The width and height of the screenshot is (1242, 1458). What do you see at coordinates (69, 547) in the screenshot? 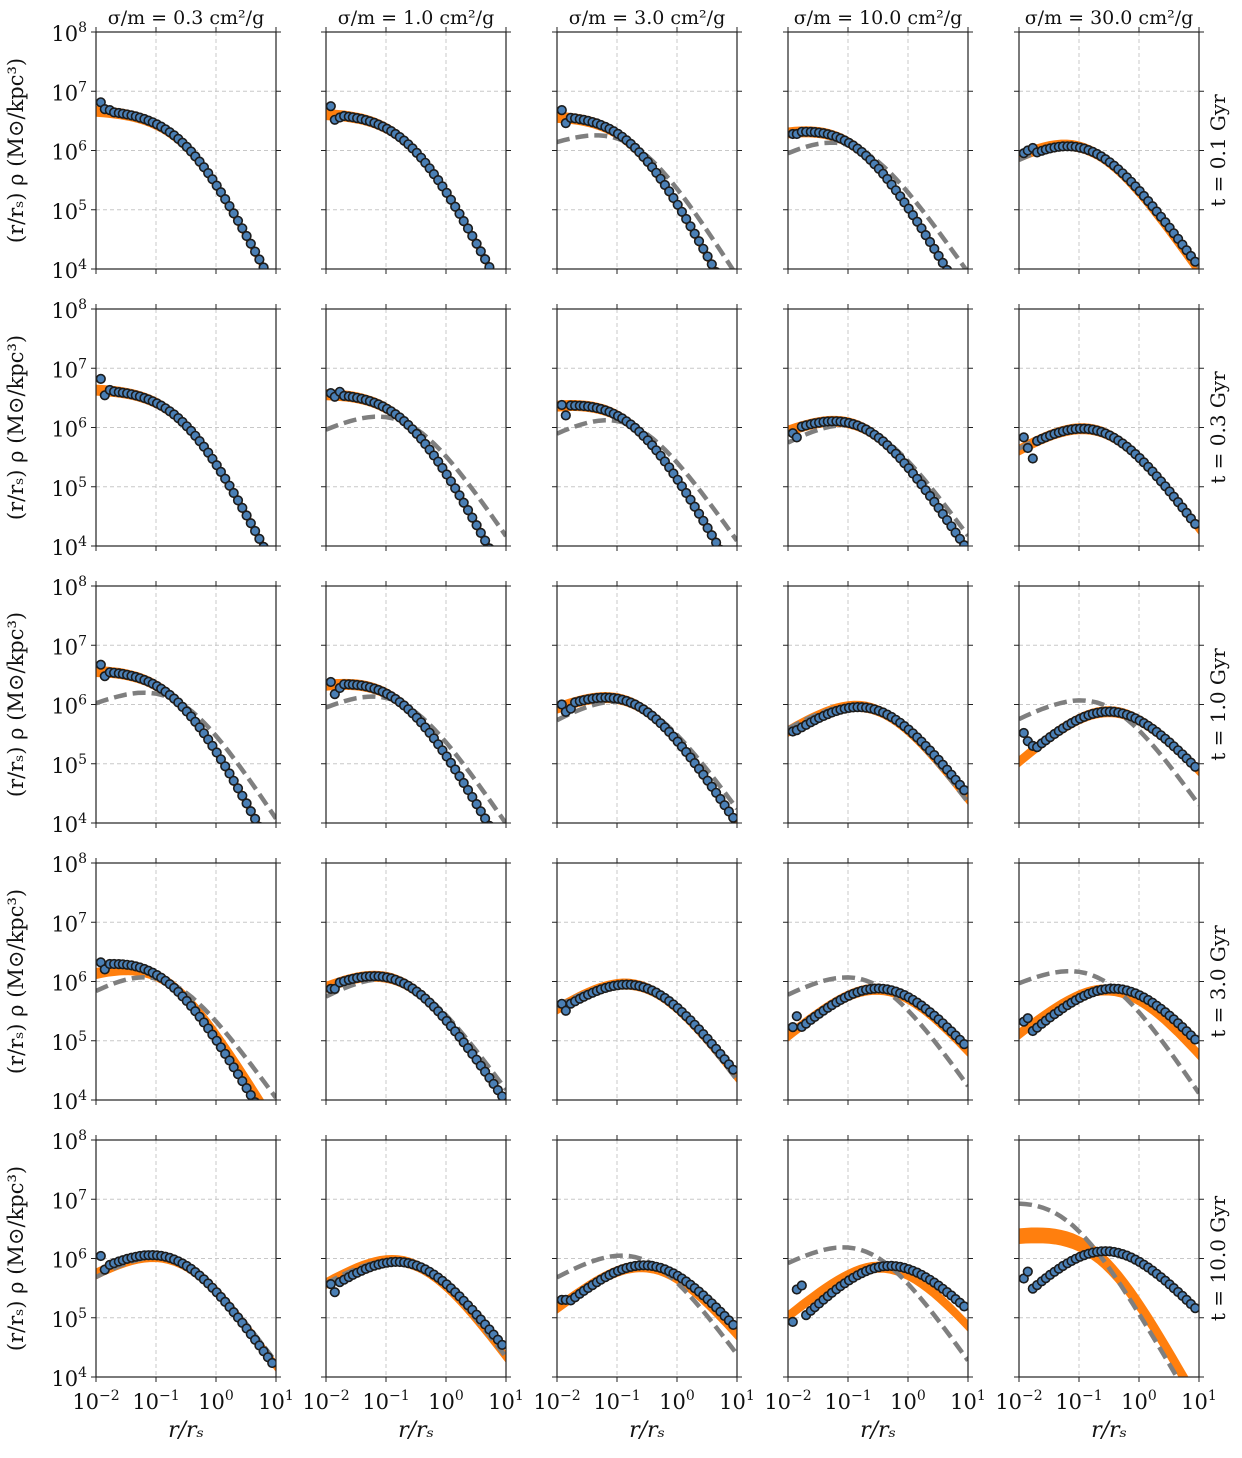
I see `y-tick-label: 10⁴` at bounding box center [69, 547].